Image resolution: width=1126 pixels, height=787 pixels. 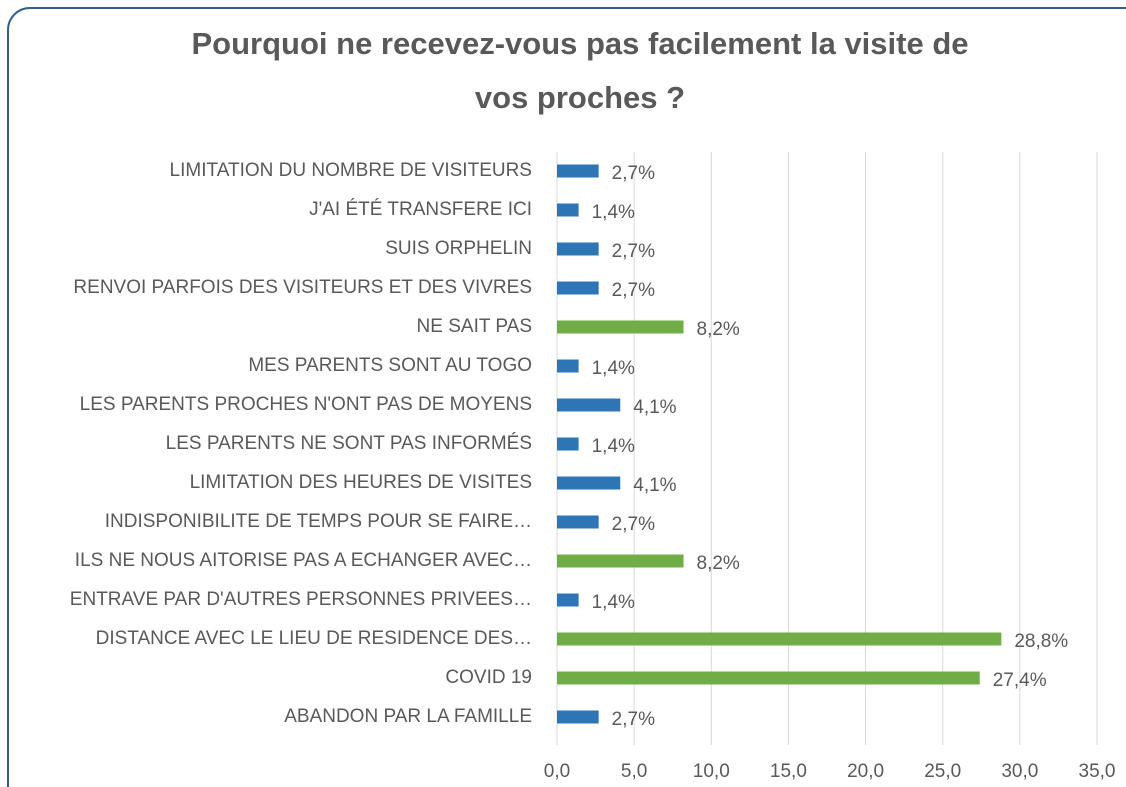 What do you see at coordinates (1097, 771) in the screenshot?
I see `x-tick-label: 35,0` at bounding box center [1097, 771].